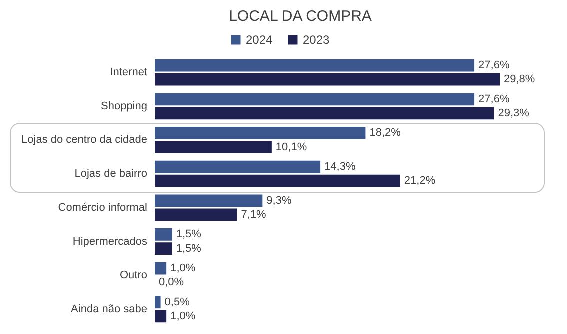 The image size is (567, 334). What do you see at coordinates (124, 106) in the screenshot?
I see `y-tick-label: Shopping` at bounding box center [124, 106].